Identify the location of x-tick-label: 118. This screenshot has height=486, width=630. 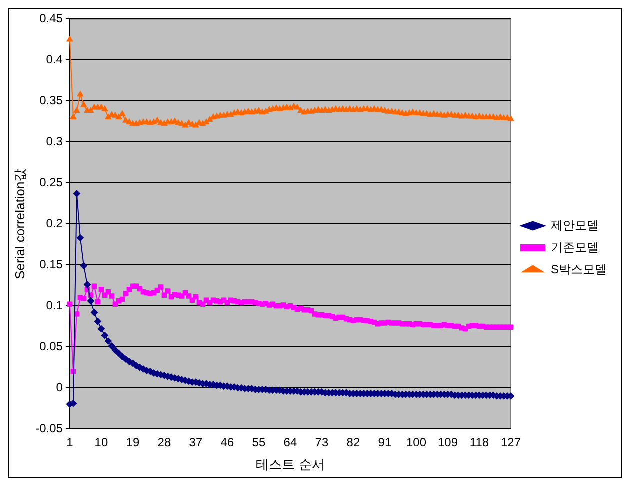
(480, 443).